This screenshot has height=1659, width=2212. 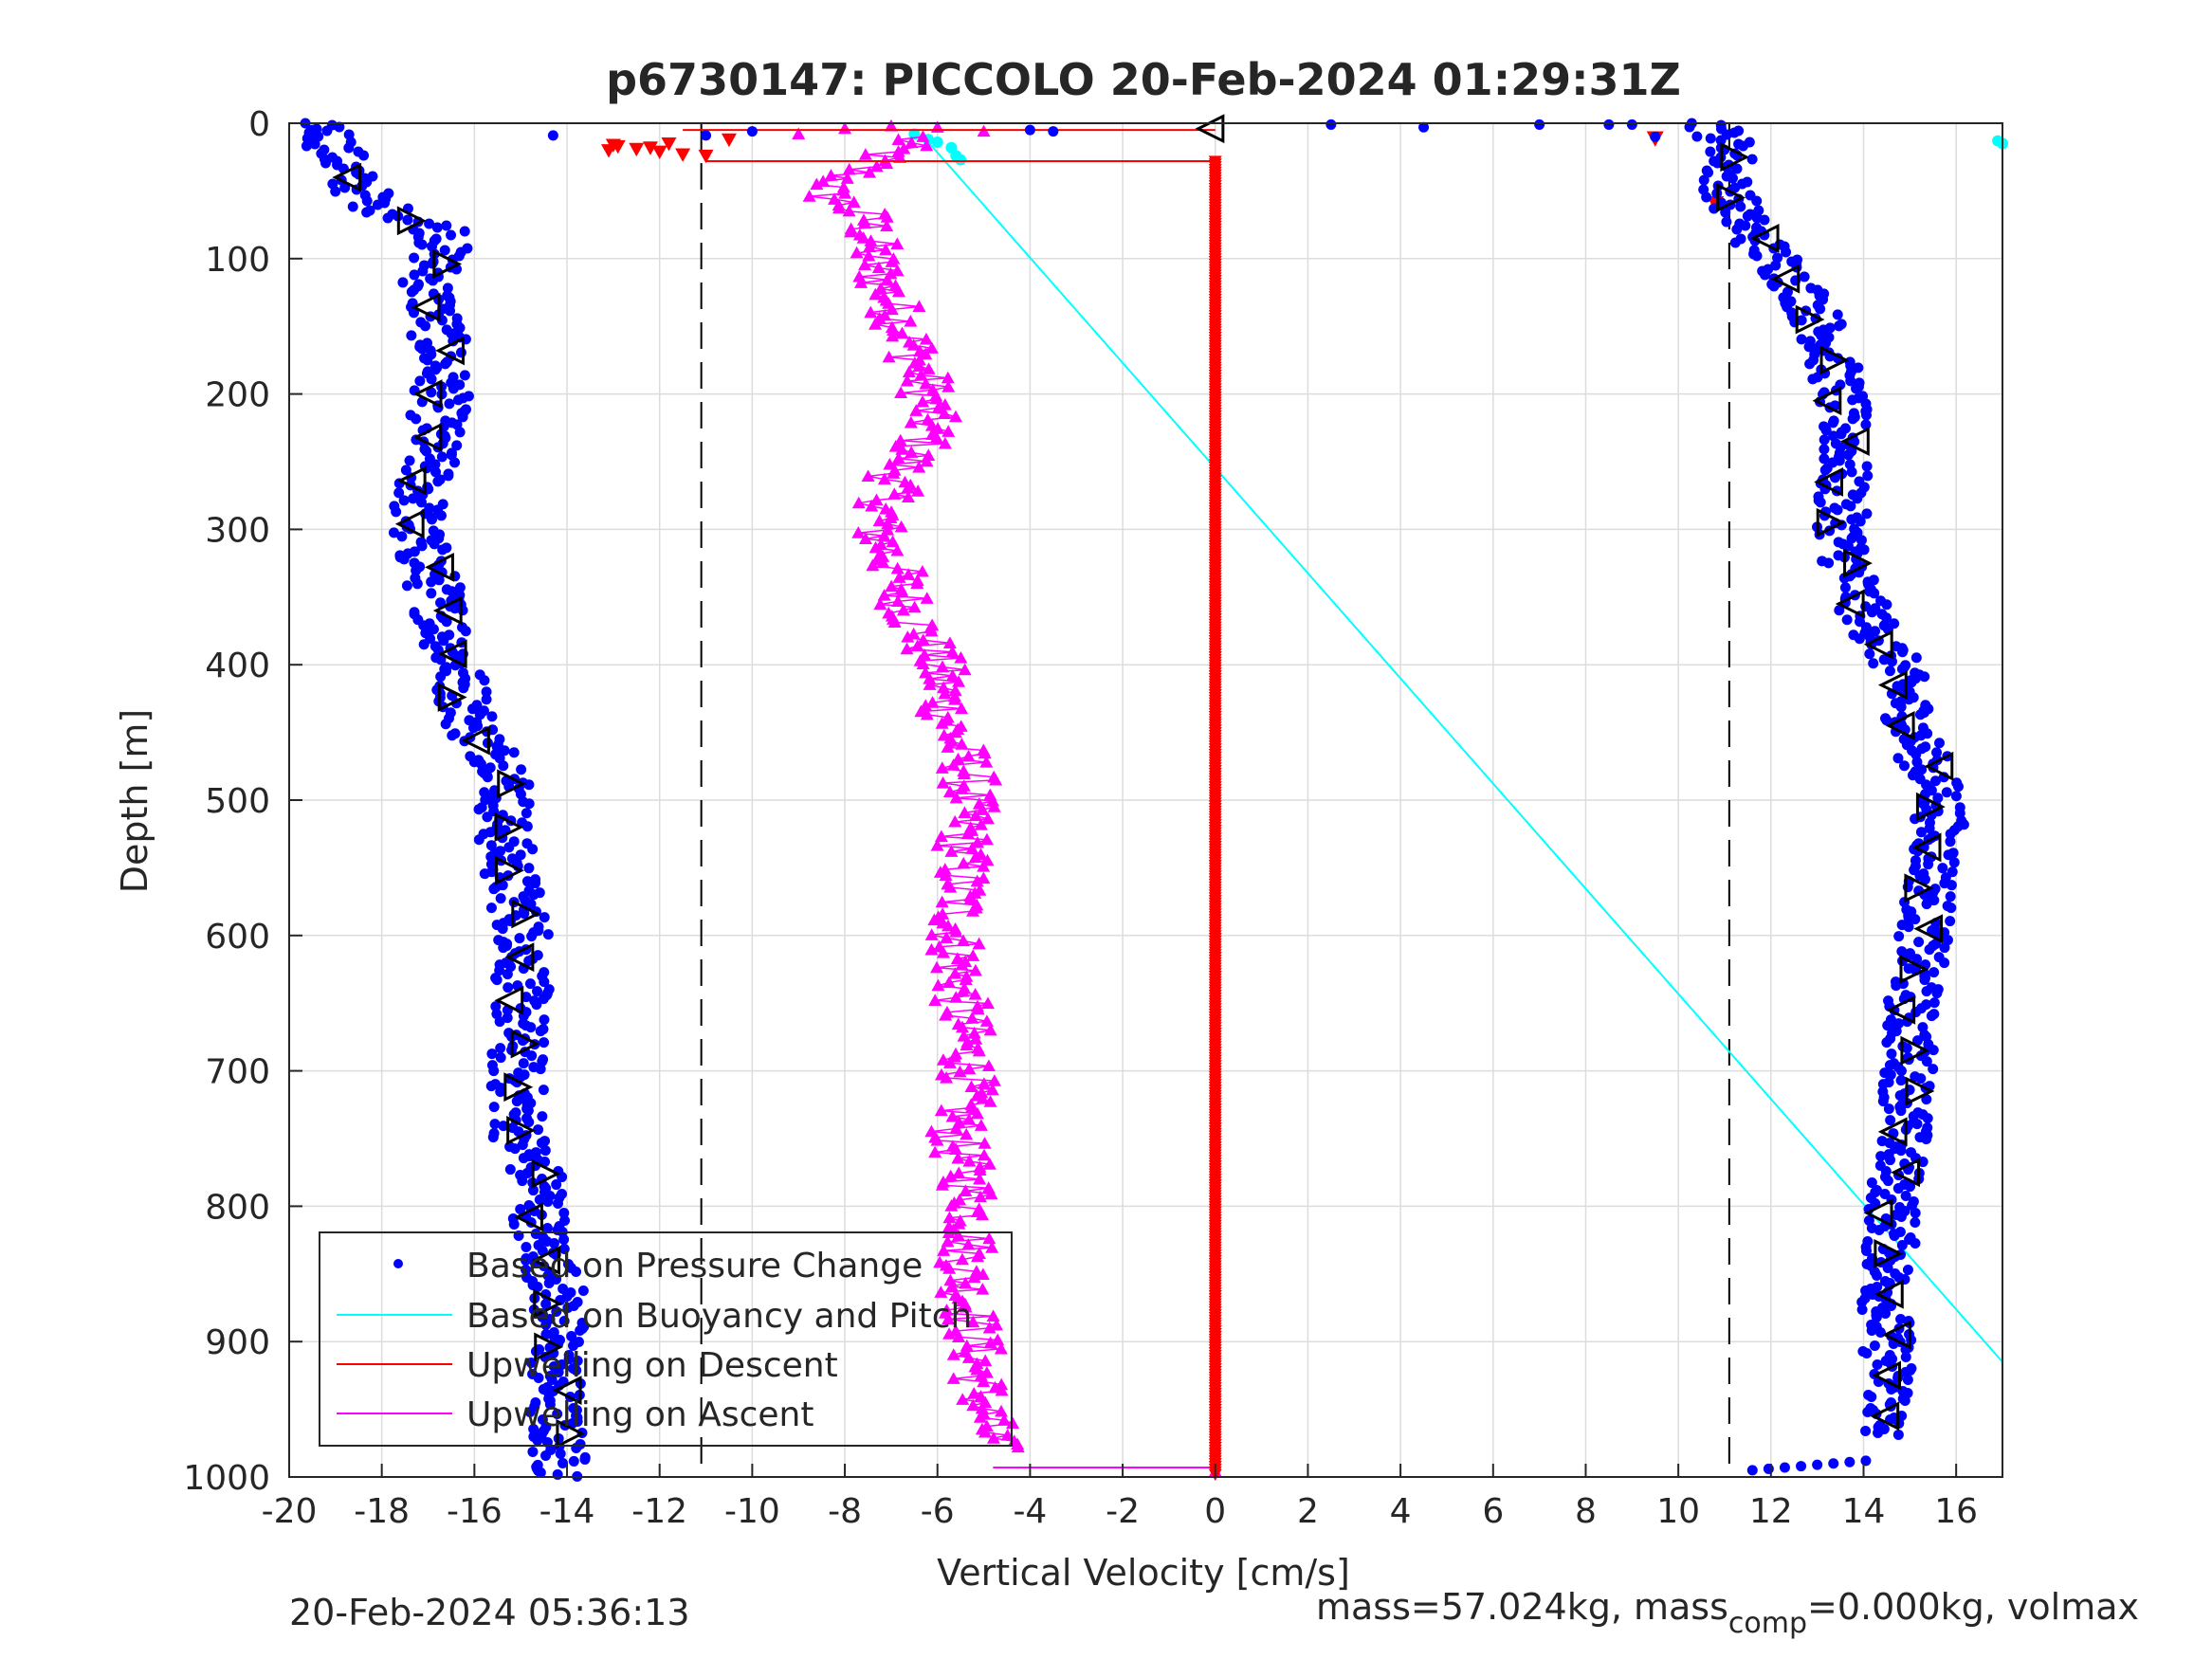 What do you see at coordinates (1522, 1607) in the screenshot?
I see `mass-prefix: mass=57.024kg, mass` at bounding box center [1522, 1607].